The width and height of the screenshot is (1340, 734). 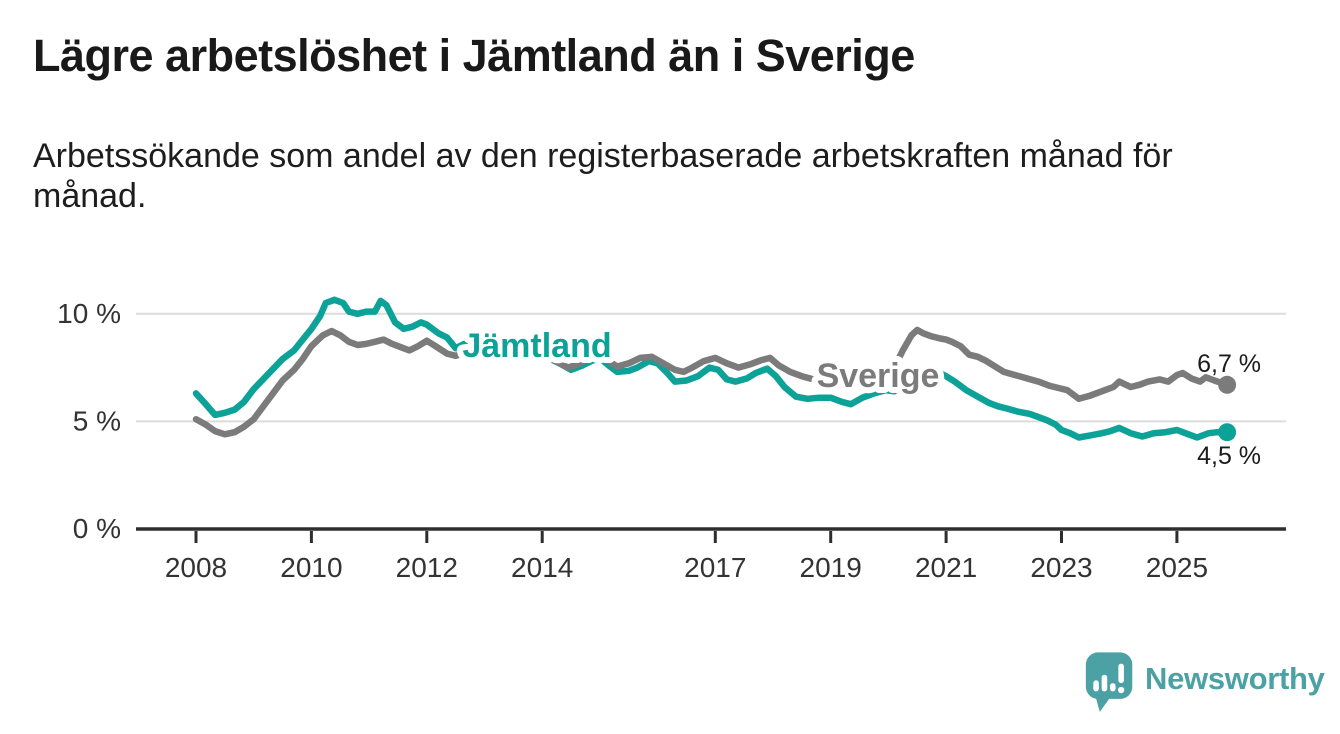 I want to click on series-label-sverige: Sverige, so click(x=878, y=376).